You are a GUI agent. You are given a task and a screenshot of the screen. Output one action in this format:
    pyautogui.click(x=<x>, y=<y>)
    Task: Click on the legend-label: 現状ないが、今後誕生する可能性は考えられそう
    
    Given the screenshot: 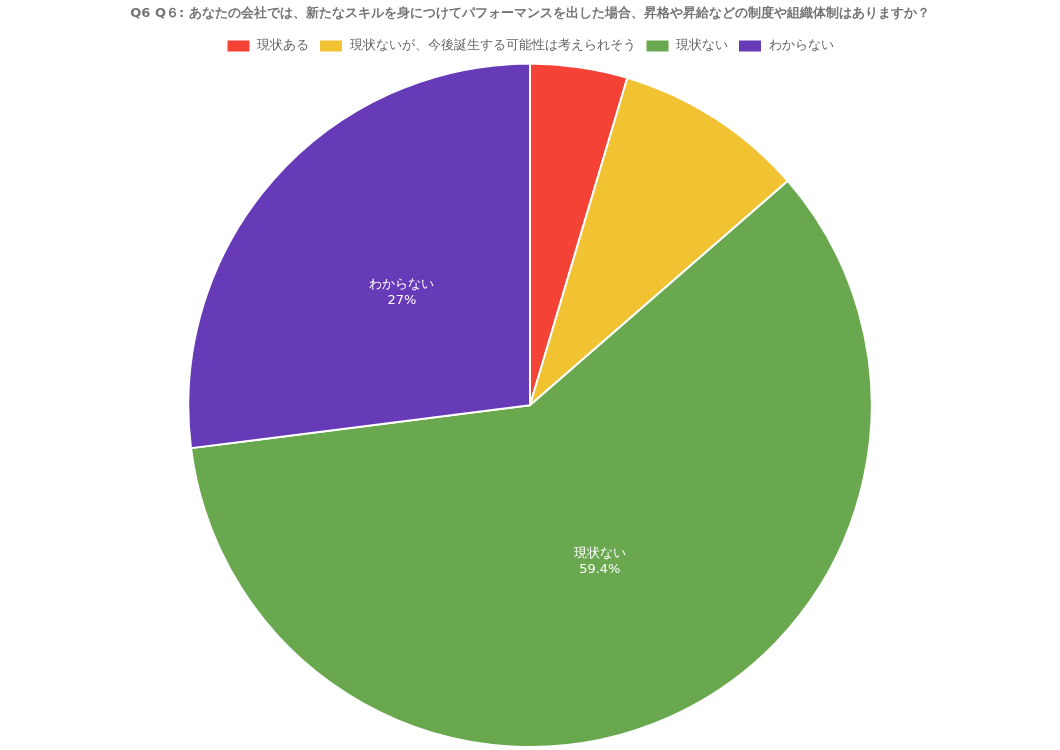 What is the action you would take?
    pyautogui.click(x=492, y=45)
    